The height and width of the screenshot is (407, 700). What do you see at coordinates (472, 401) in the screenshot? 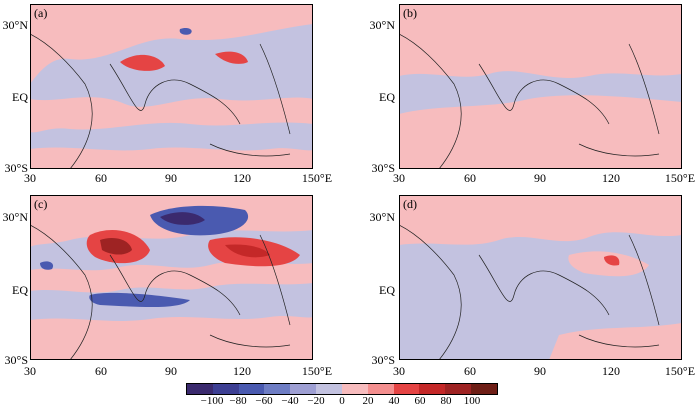
I see `colorbar-tick-label: 100` at bounding box center [472, 401].